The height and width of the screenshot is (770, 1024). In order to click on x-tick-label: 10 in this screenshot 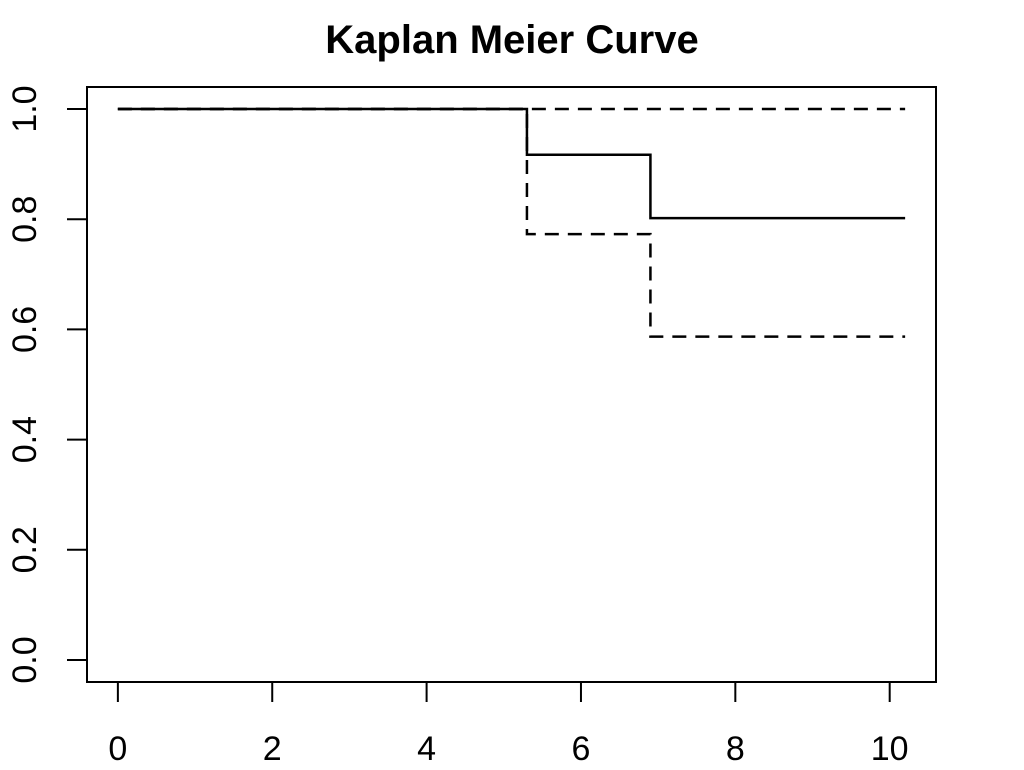, I will do `click(890, 749)`.